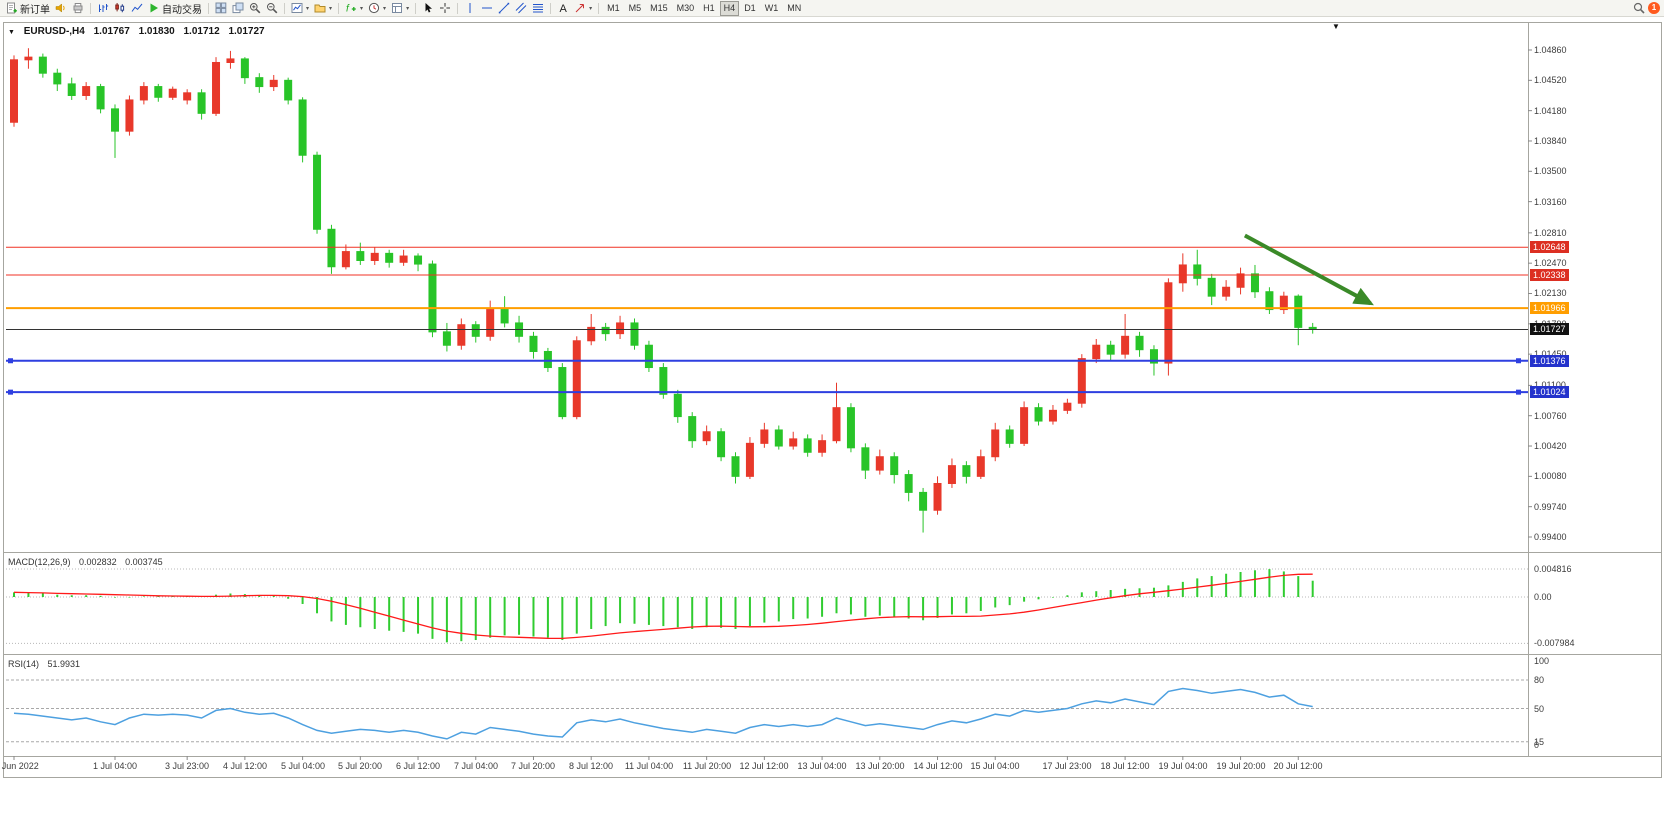 The width and height of the screenshot is (1664, 828). I want to click on rsi-panel, so click(767, 711).